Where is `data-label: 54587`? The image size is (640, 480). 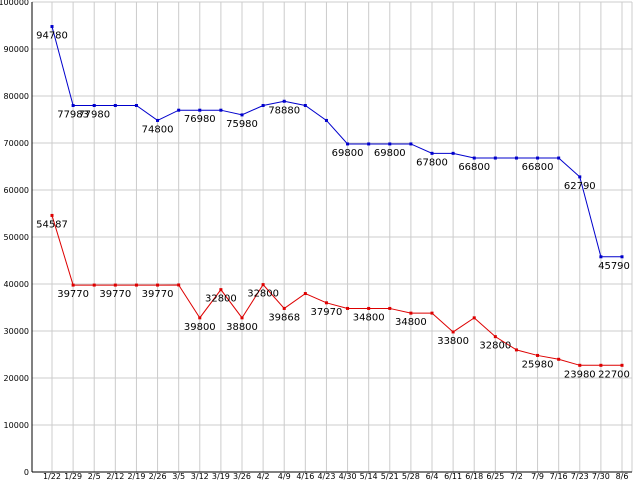 data-label: 54587 is located at coordinates (52, 224).